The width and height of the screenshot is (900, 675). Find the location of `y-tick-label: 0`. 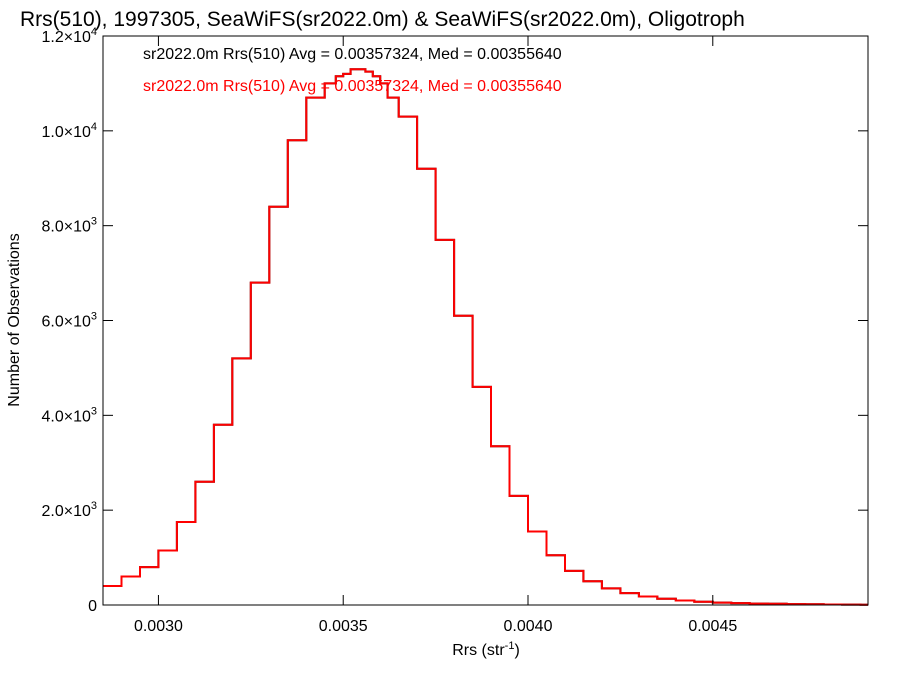

y-tick-label: 0 is located at coordinates (92, 606).